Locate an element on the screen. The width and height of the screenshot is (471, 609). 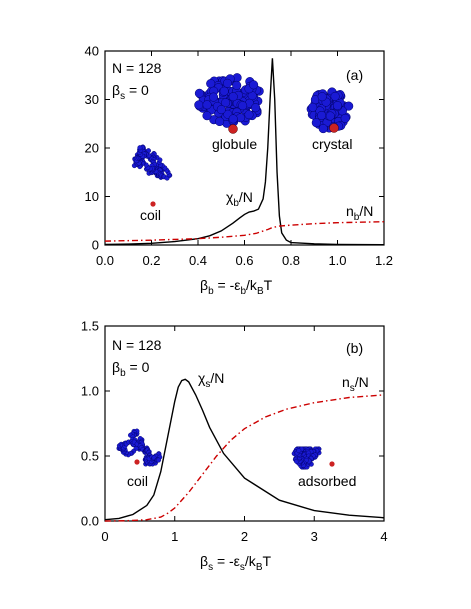
x-tick-label: 1.0 is located at coordinates (337, 260).